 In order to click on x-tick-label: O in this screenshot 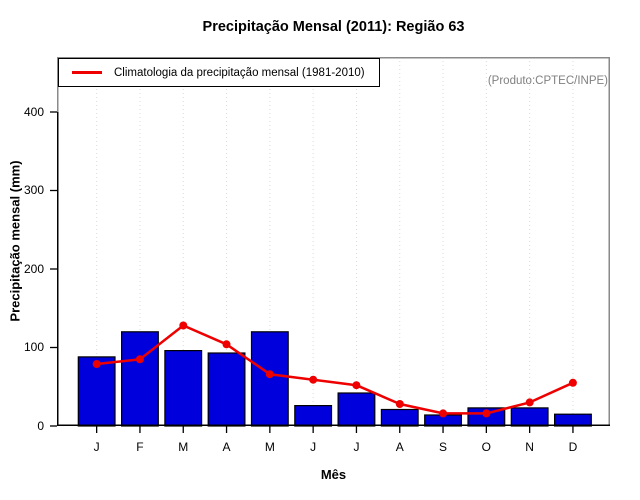, I will do `click(486, 447)`.